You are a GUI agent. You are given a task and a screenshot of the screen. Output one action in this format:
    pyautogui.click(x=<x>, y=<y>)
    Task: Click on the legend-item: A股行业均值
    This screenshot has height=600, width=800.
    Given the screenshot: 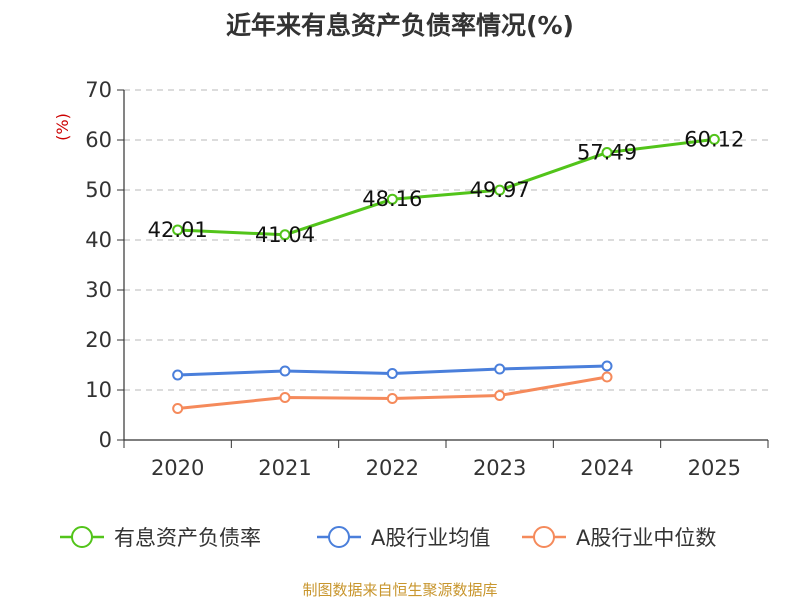 What is the action you would take?
    pyautogui.click(x=403, y=538)
    